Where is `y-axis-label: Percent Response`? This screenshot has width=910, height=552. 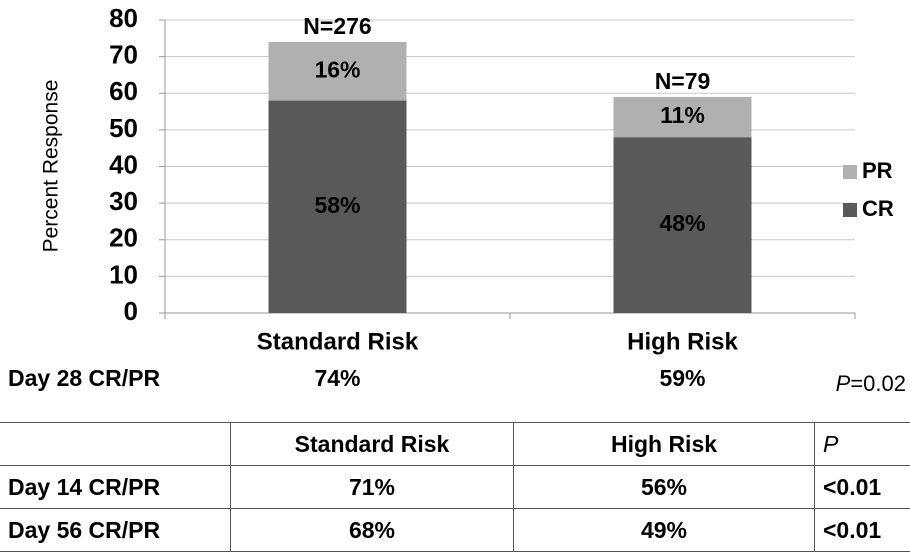
y-axis-label: Percent Response is located at coordinates (51, 166).